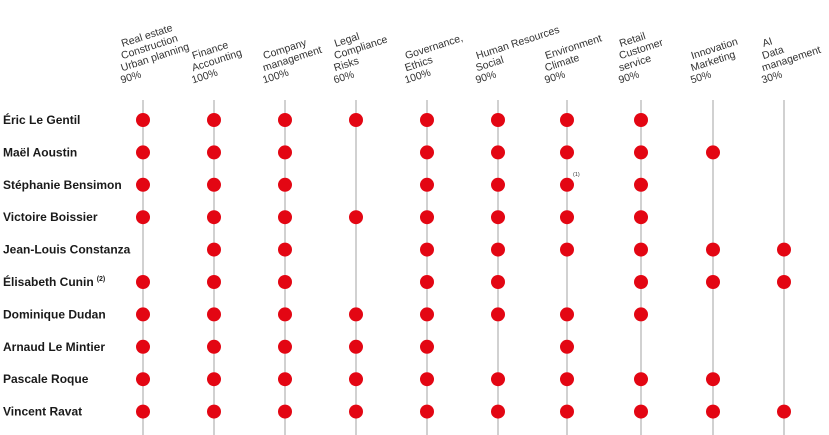 This screenshot has width=829, height=435. Describe the element at coordinates (50, 217) in the screenshot. I see `row-name: Victoire Boissier` at that location.